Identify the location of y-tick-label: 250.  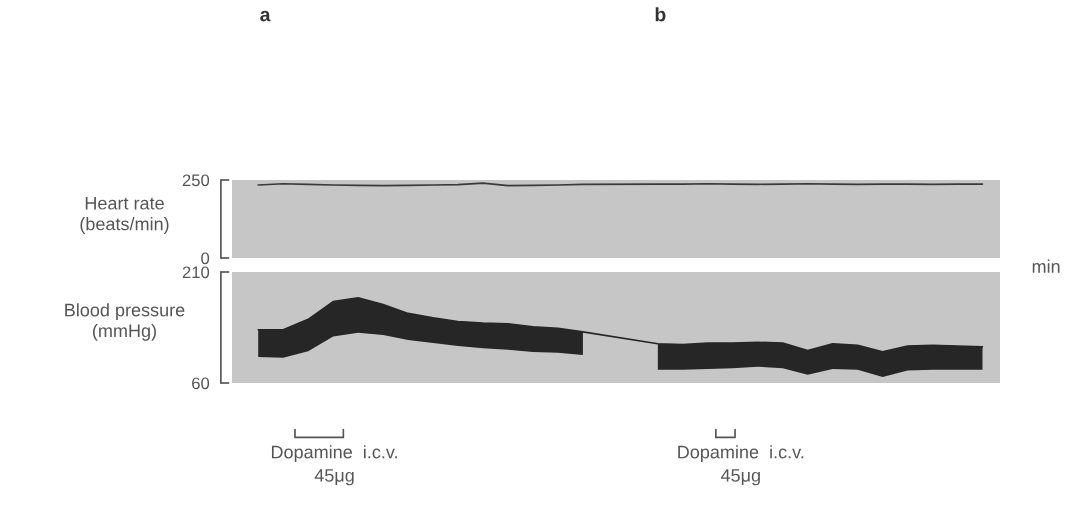
(196, 180).